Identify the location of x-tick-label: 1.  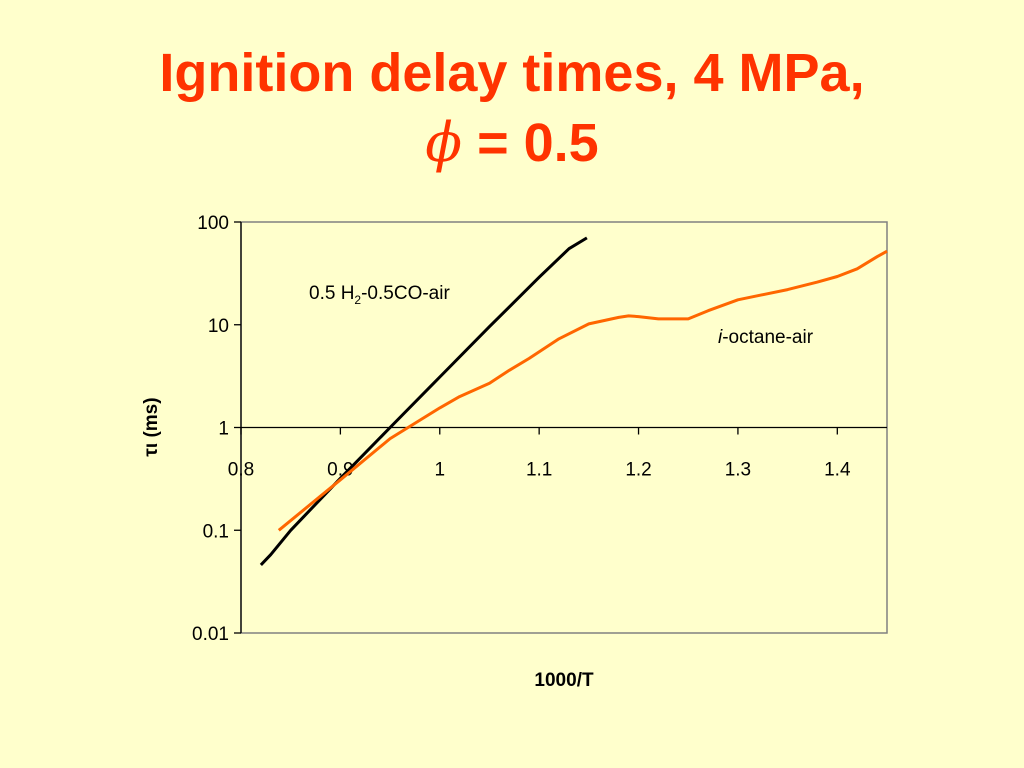
(439, 470).